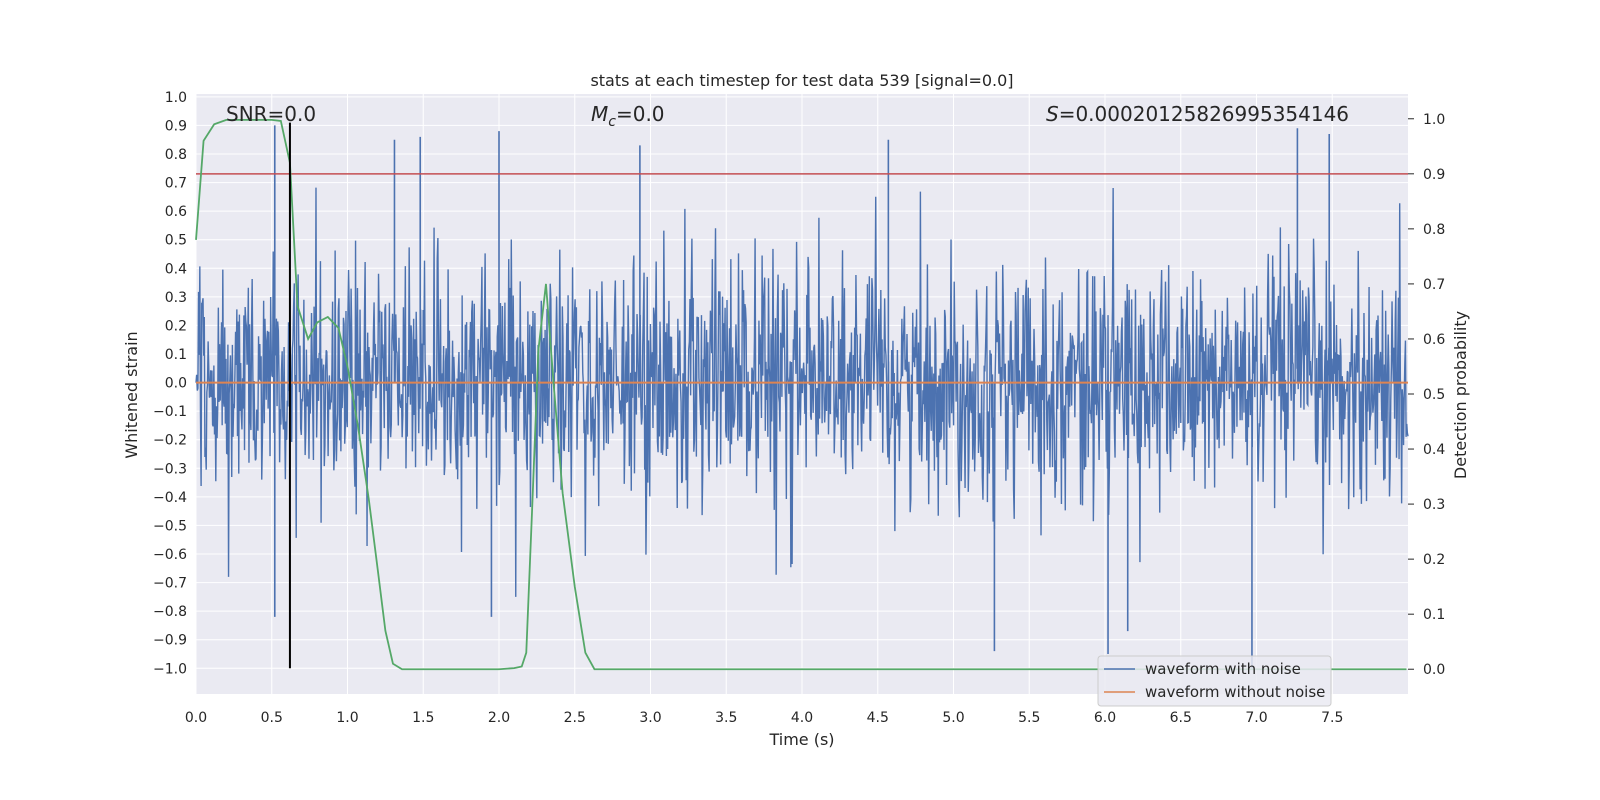 This screenshot has height=800, width=1600. What do you see at coordinates (170, 412) in the screenshot?
I see `y-tick-label: −0.1` at bounding box center [170, 412].